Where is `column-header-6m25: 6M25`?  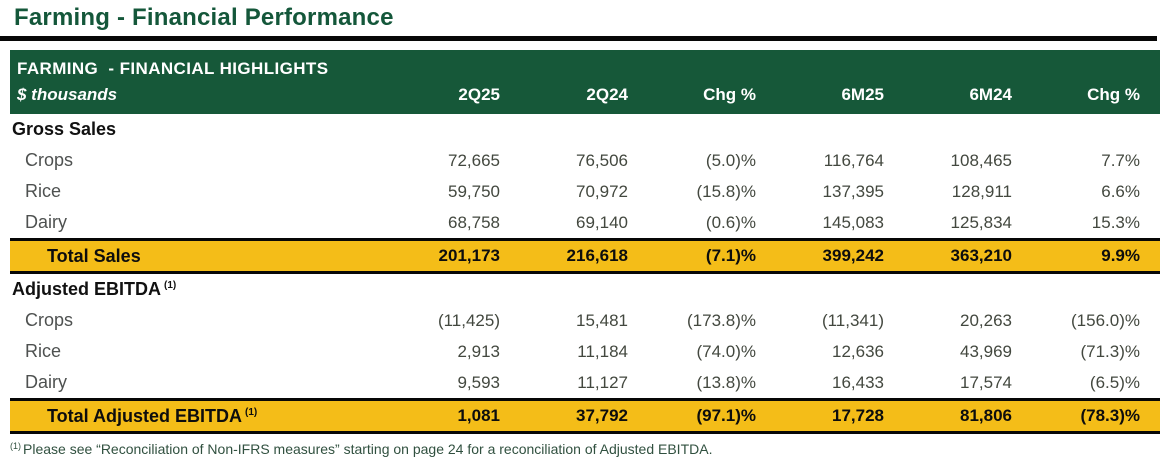 column-header-6m25: 6M25 is located at coordinates (862, 94).